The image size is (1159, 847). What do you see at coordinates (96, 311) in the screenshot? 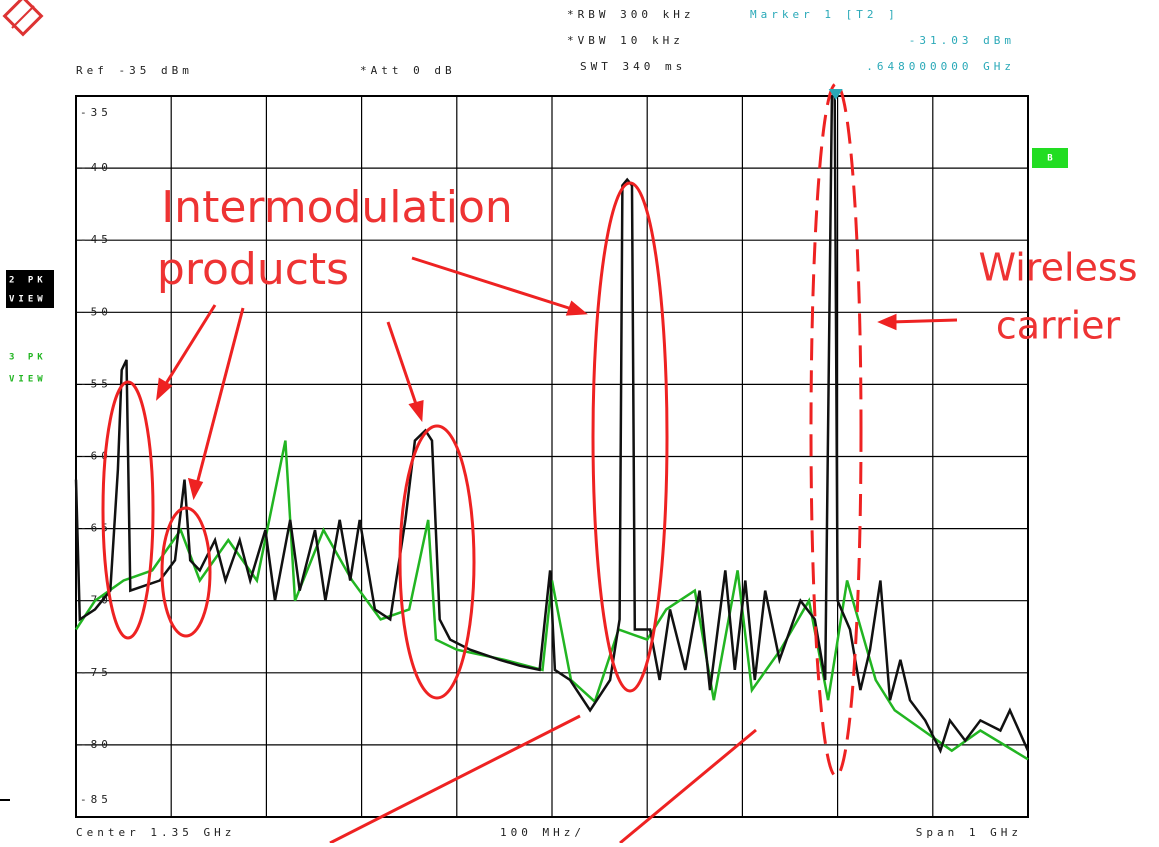
I see `y-tick-label: -50` at bounding box center [96, 311].